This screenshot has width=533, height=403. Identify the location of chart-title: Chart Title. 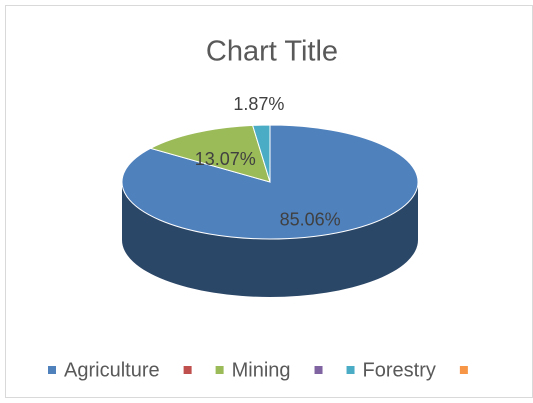
(272, 52).